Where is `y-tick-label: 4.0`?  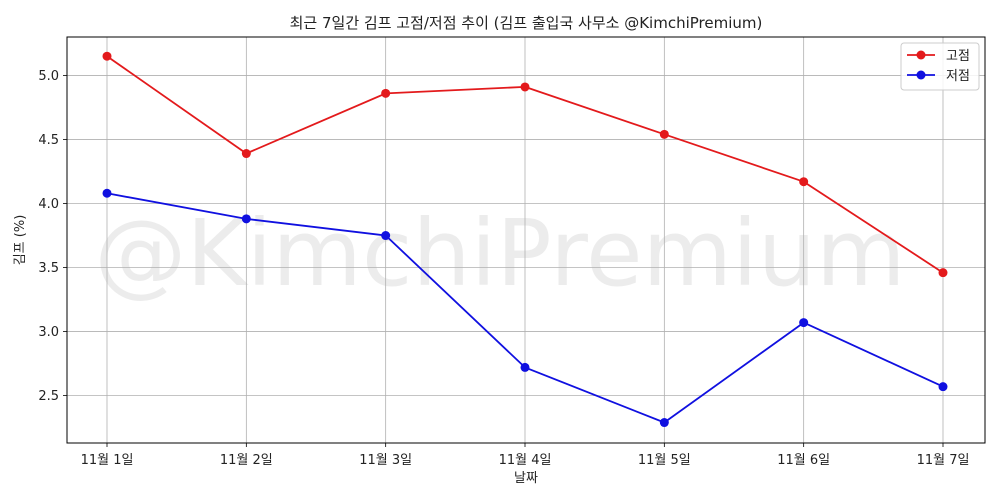 y-tick-label: 4.0 is located at coordinates (48, 204).